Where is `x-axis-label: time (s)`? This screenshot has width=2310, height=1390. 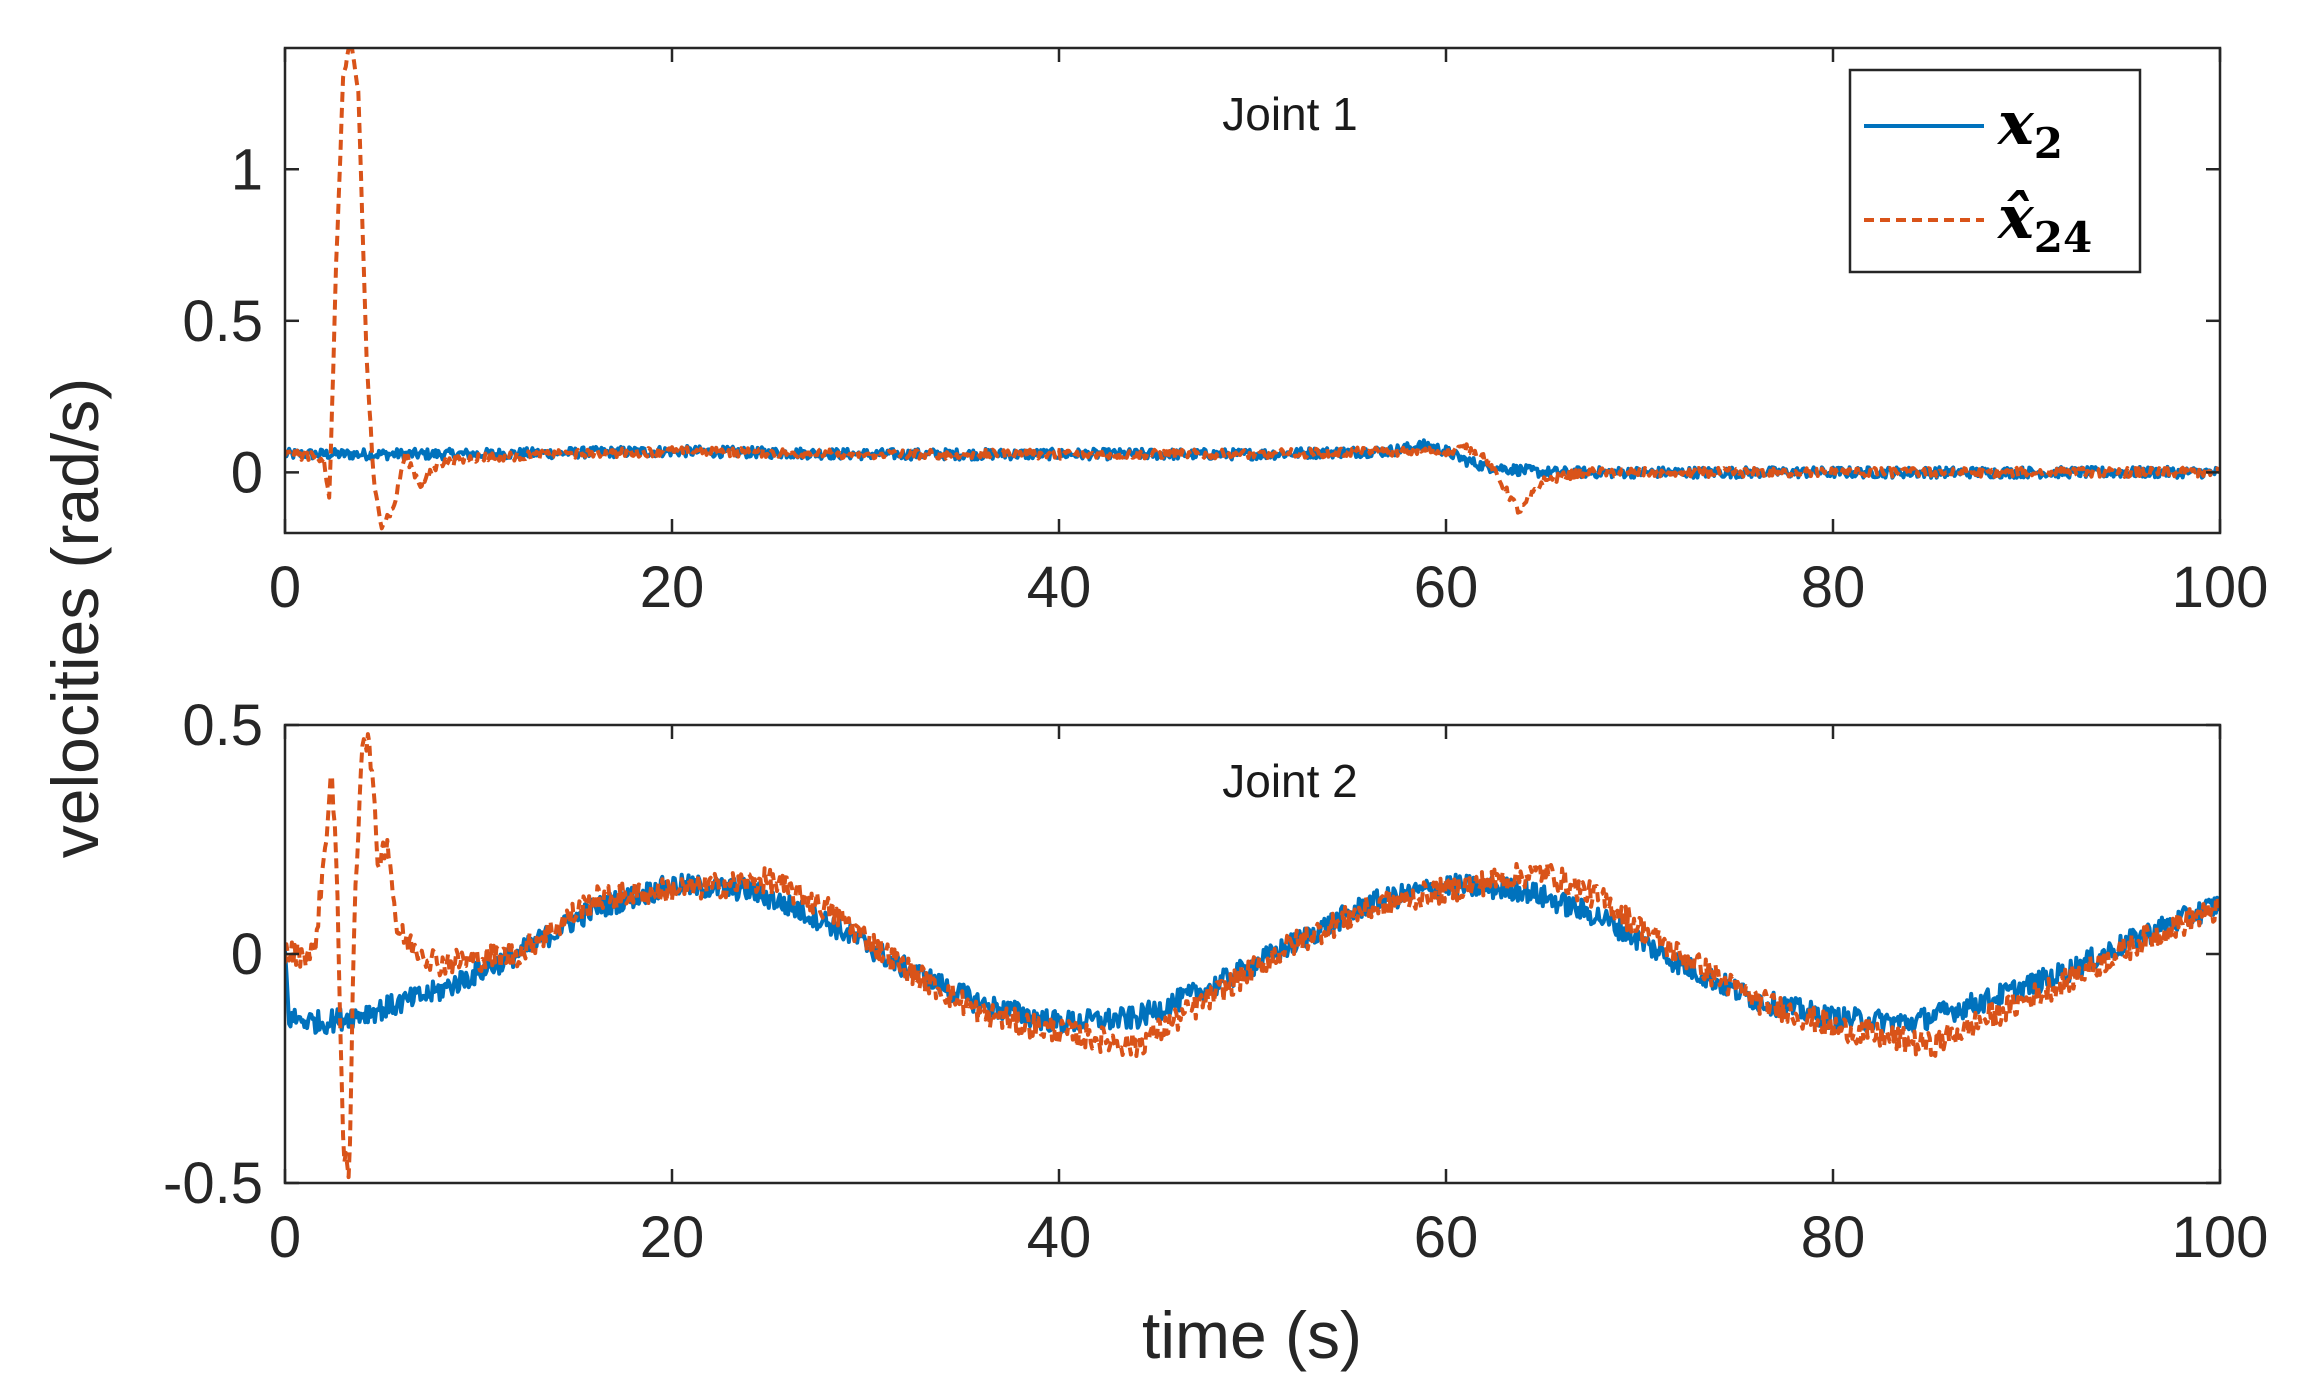
x-axis-label: time (s) is located at coordinates (1252, 1335).